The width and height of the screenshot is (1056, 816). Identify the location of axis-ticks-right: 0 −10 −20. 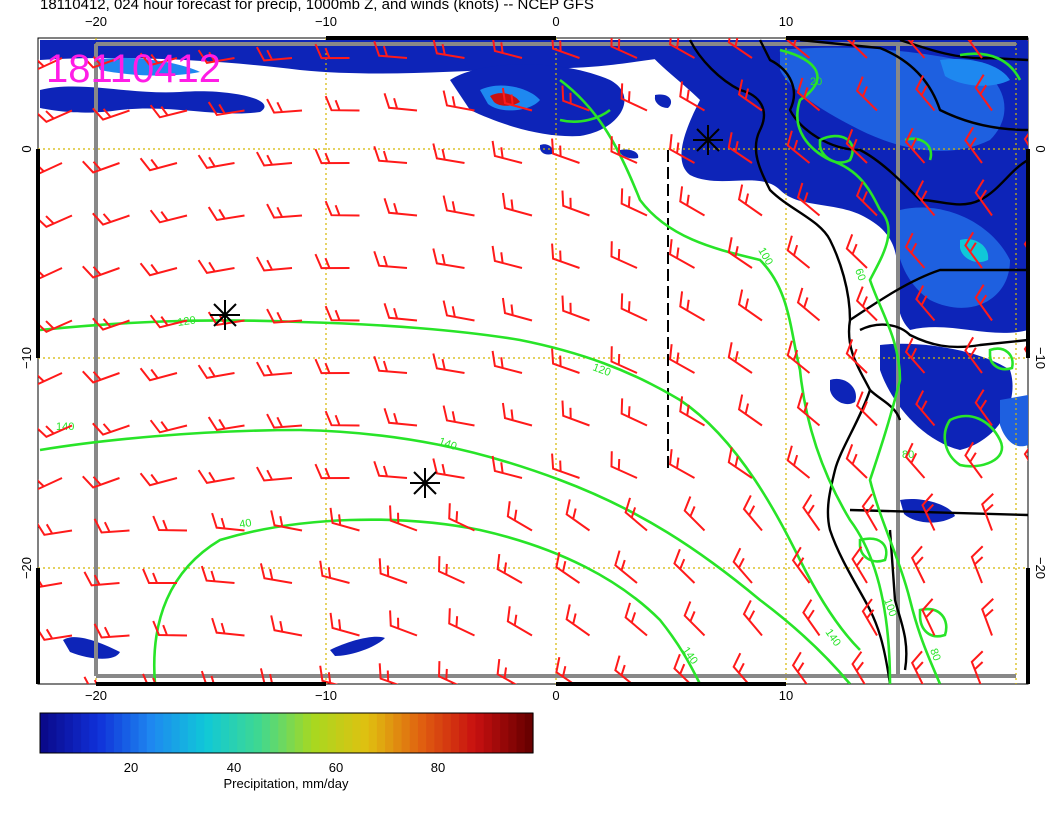
(1040, 362).